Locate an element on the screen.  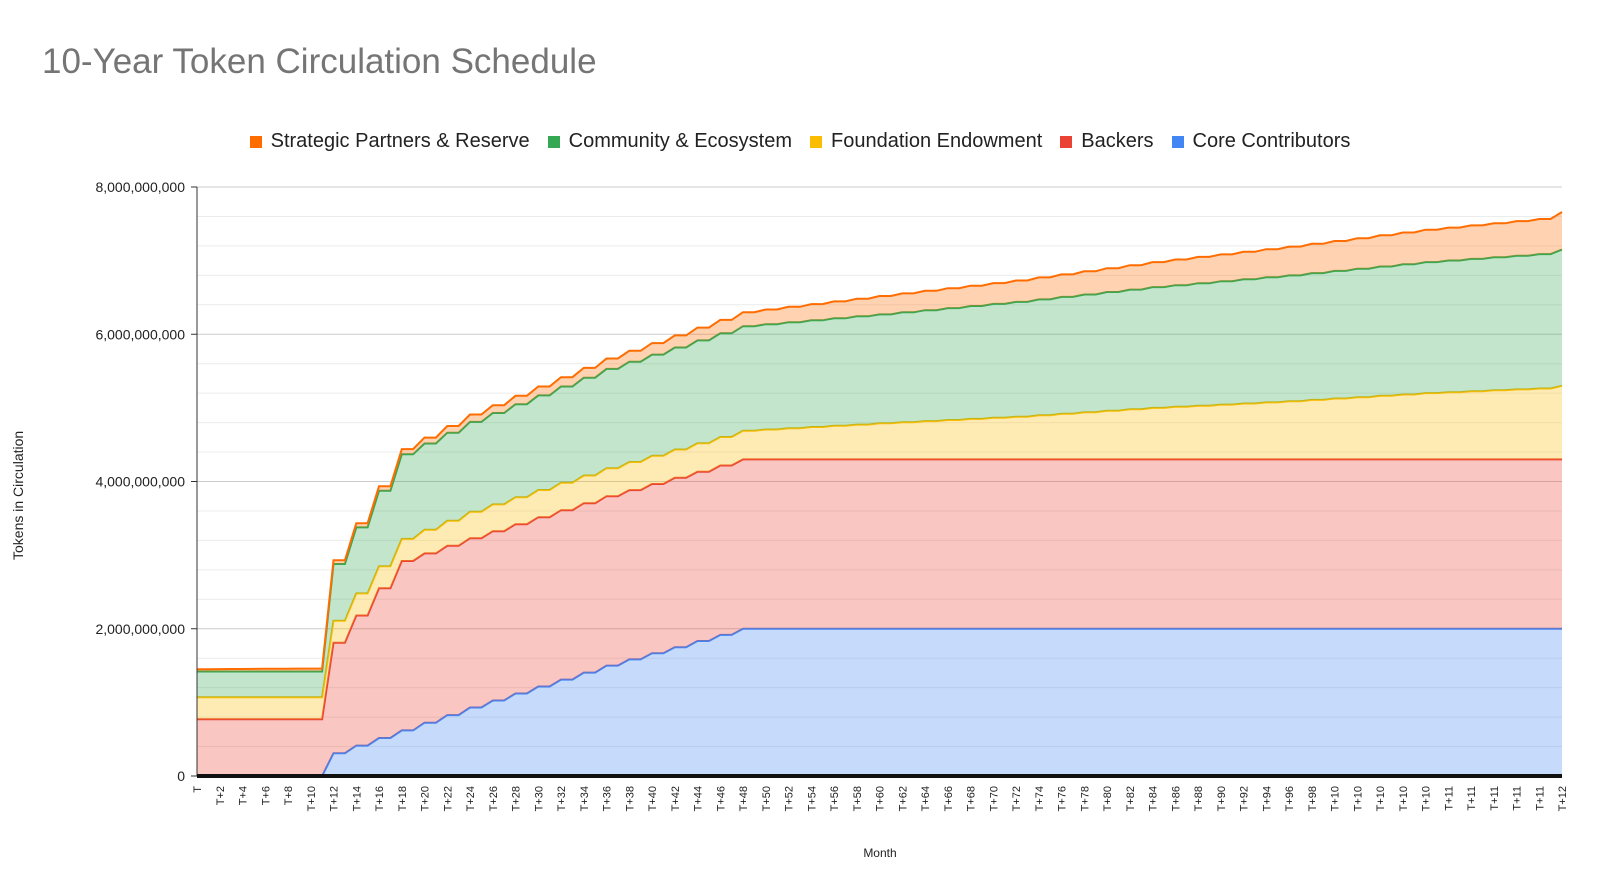
x-tick-label: T+14 is located at coordinates (357, 798).